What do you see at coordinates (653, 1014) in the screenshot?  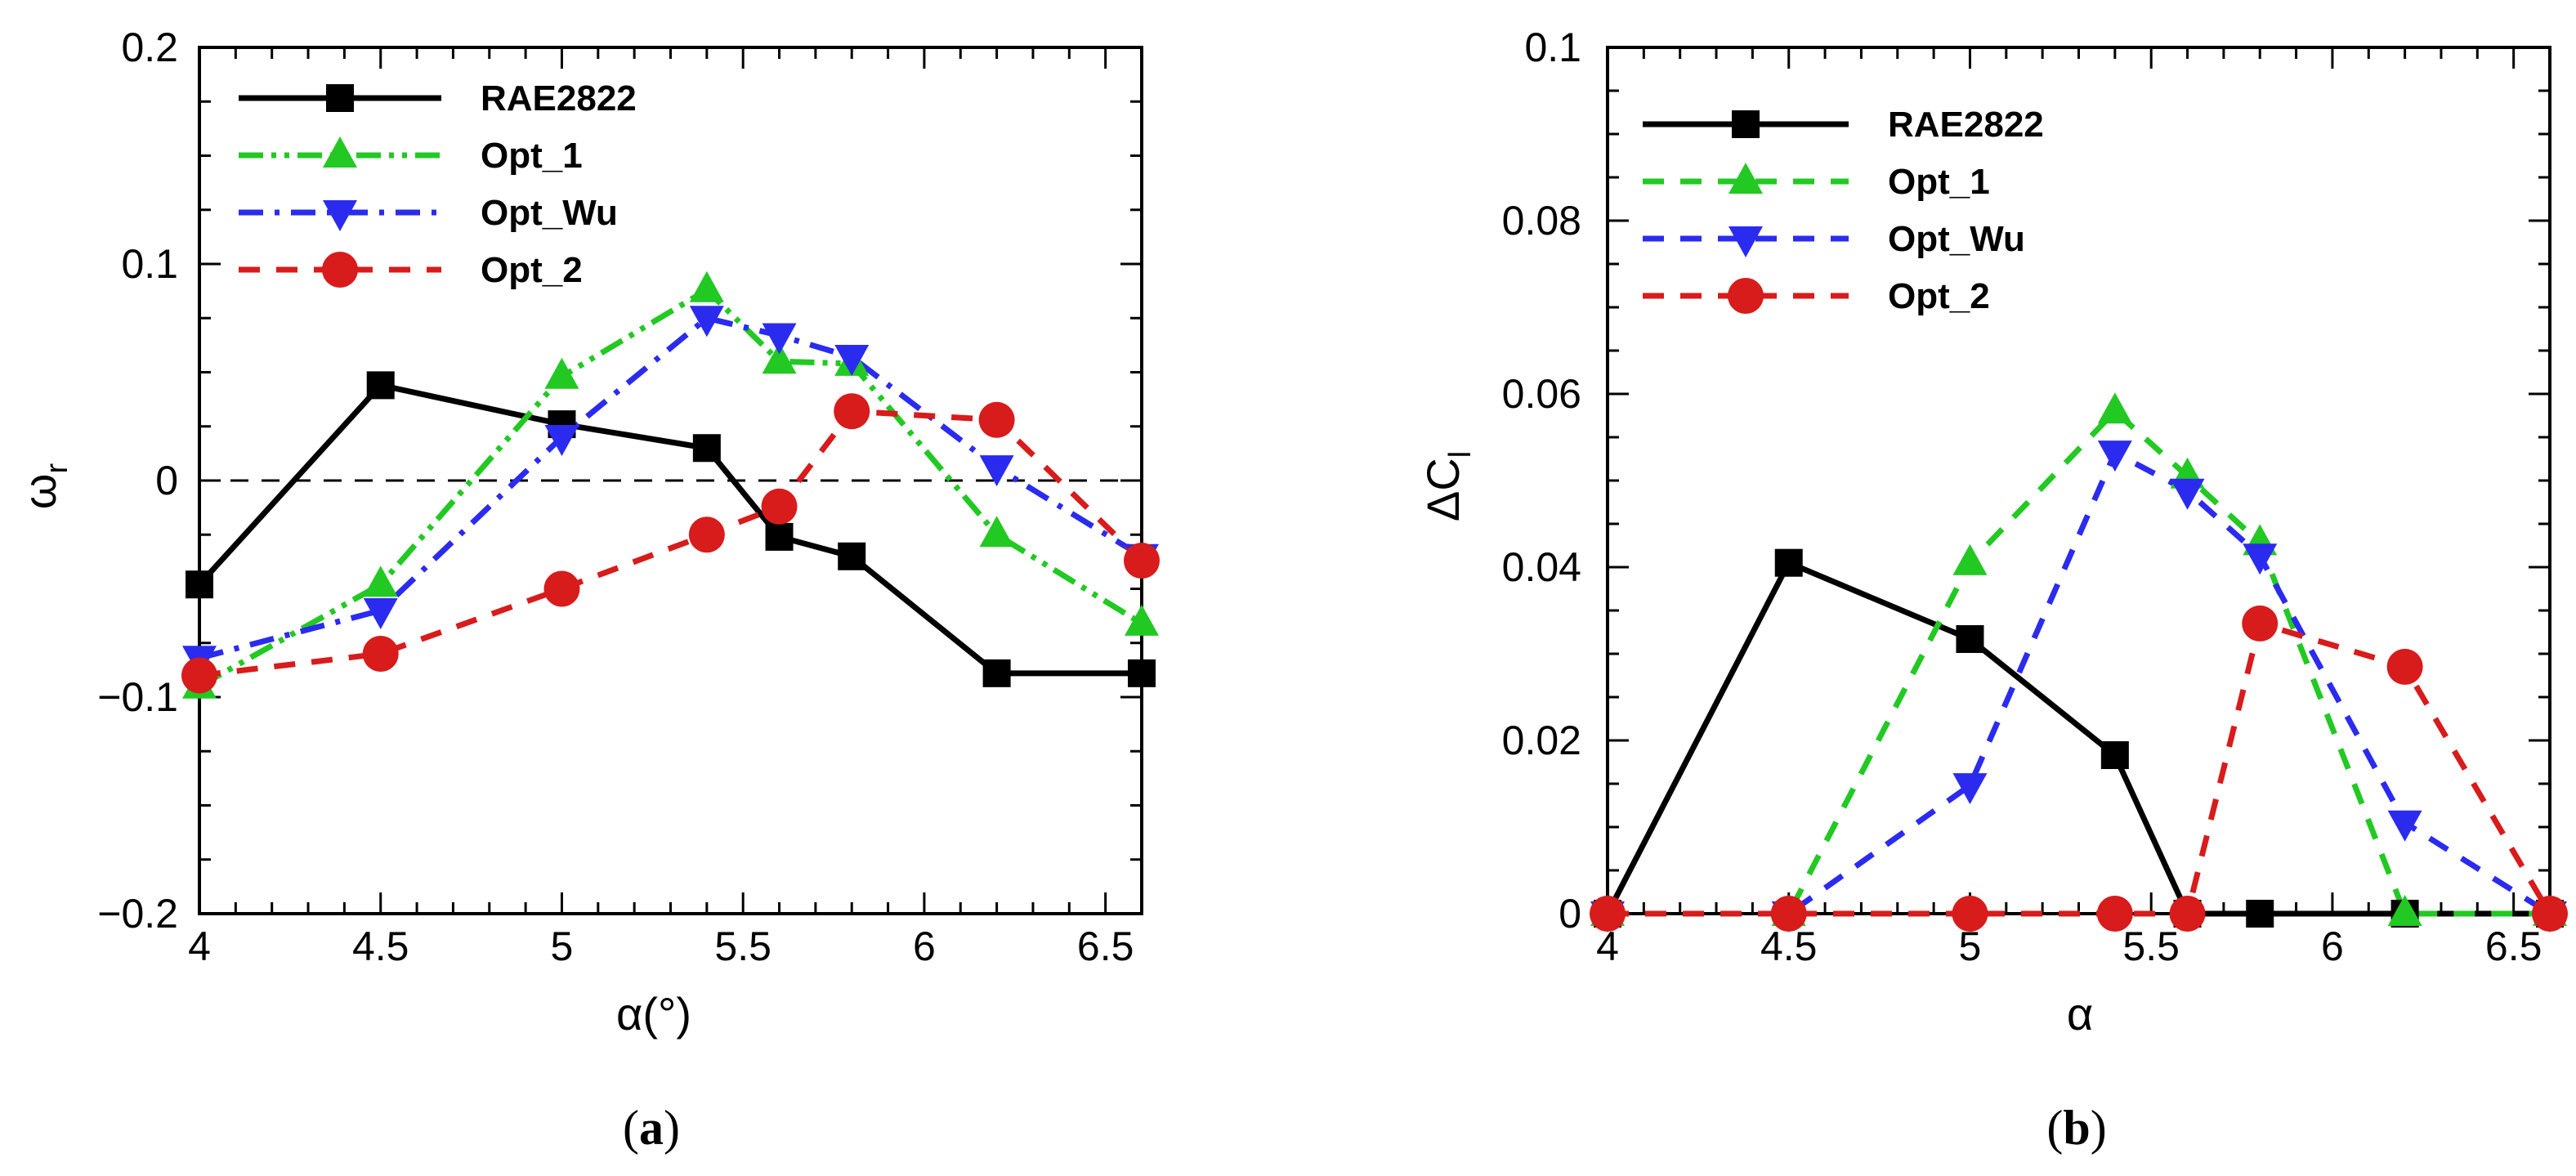 I see `x-axis-label: α(°)` at bounding box center [653, 1014].